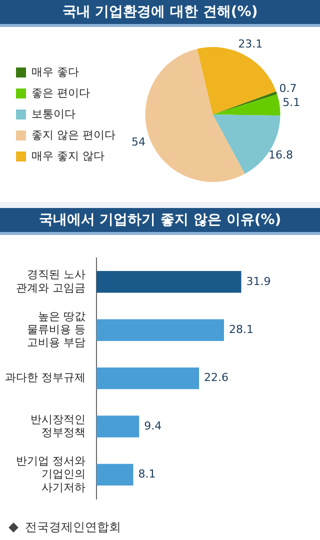 The width and height of the screenshot is (320, 540). I want to click on data-label: 54, so click(138, 142).